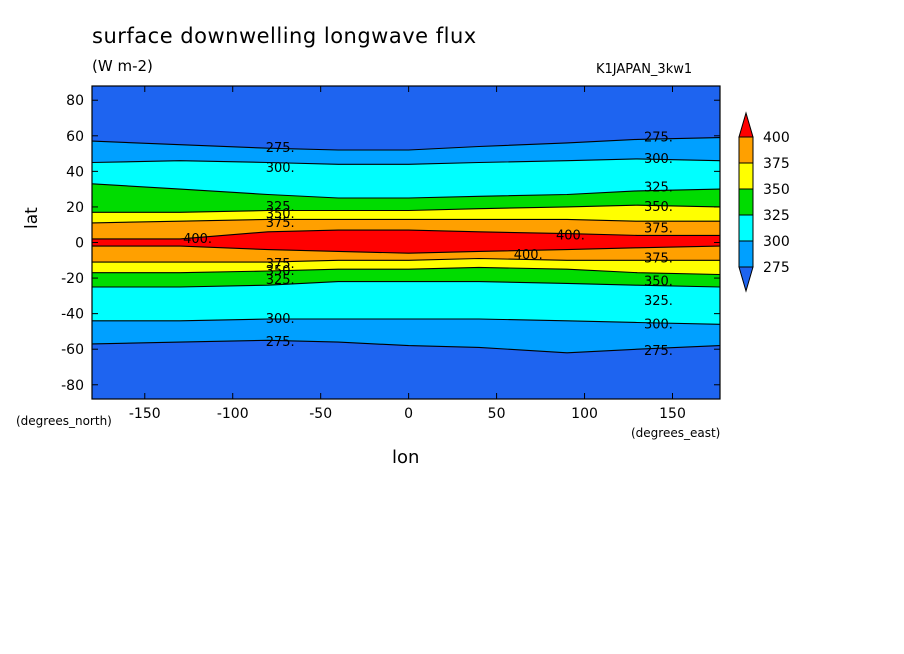 The height and width of the screenshot is (654, 904). What do you see at coordinates (497, 414) in the screenshot?
I see `x-tick-label: 50` at bounding box center [497, 414].